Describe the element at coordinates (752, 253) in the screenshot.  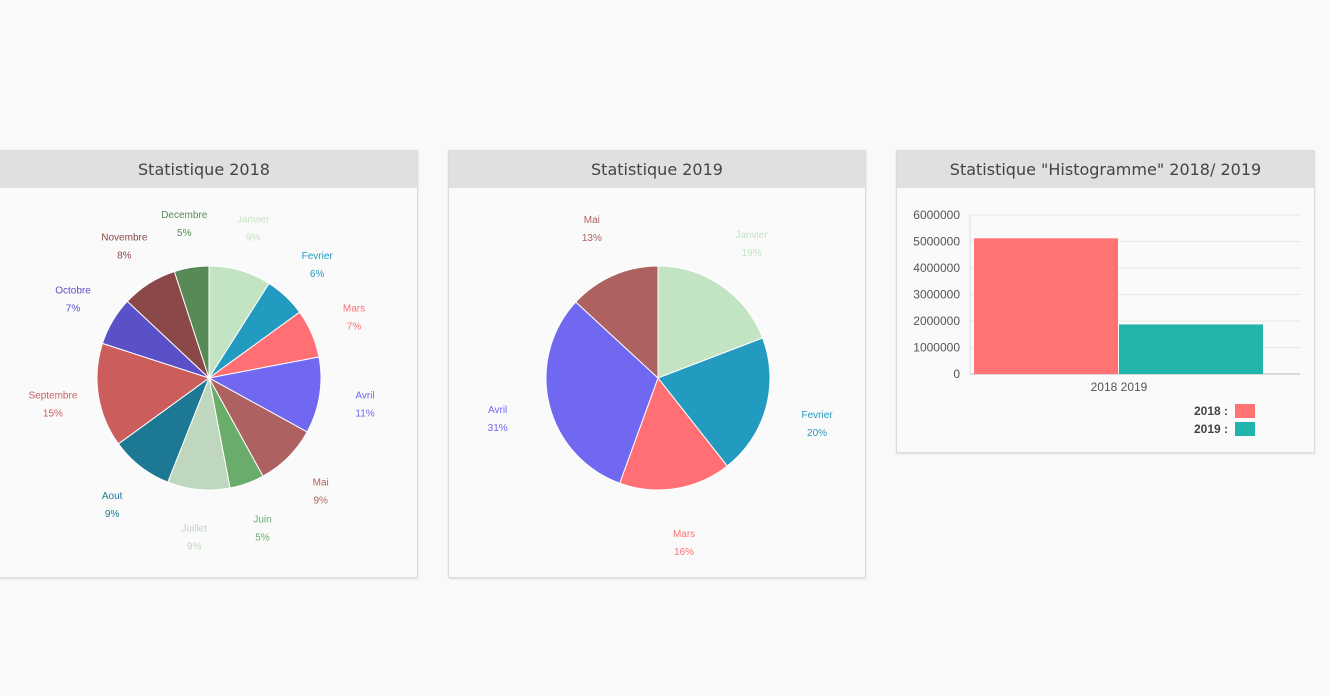
I see `slice-percentage: 19%` at that location.